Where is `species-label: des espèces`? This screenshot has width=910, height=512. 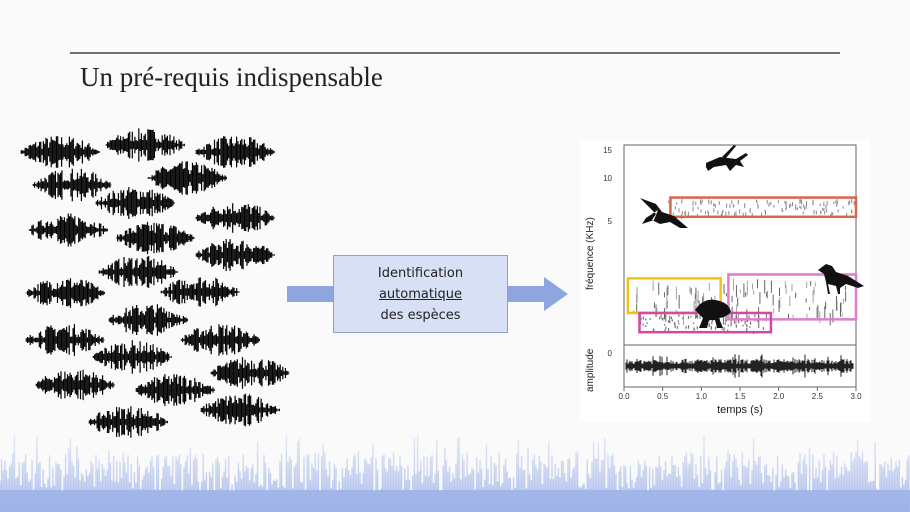 species-label: des espèces is located at coordinates (420, 315).